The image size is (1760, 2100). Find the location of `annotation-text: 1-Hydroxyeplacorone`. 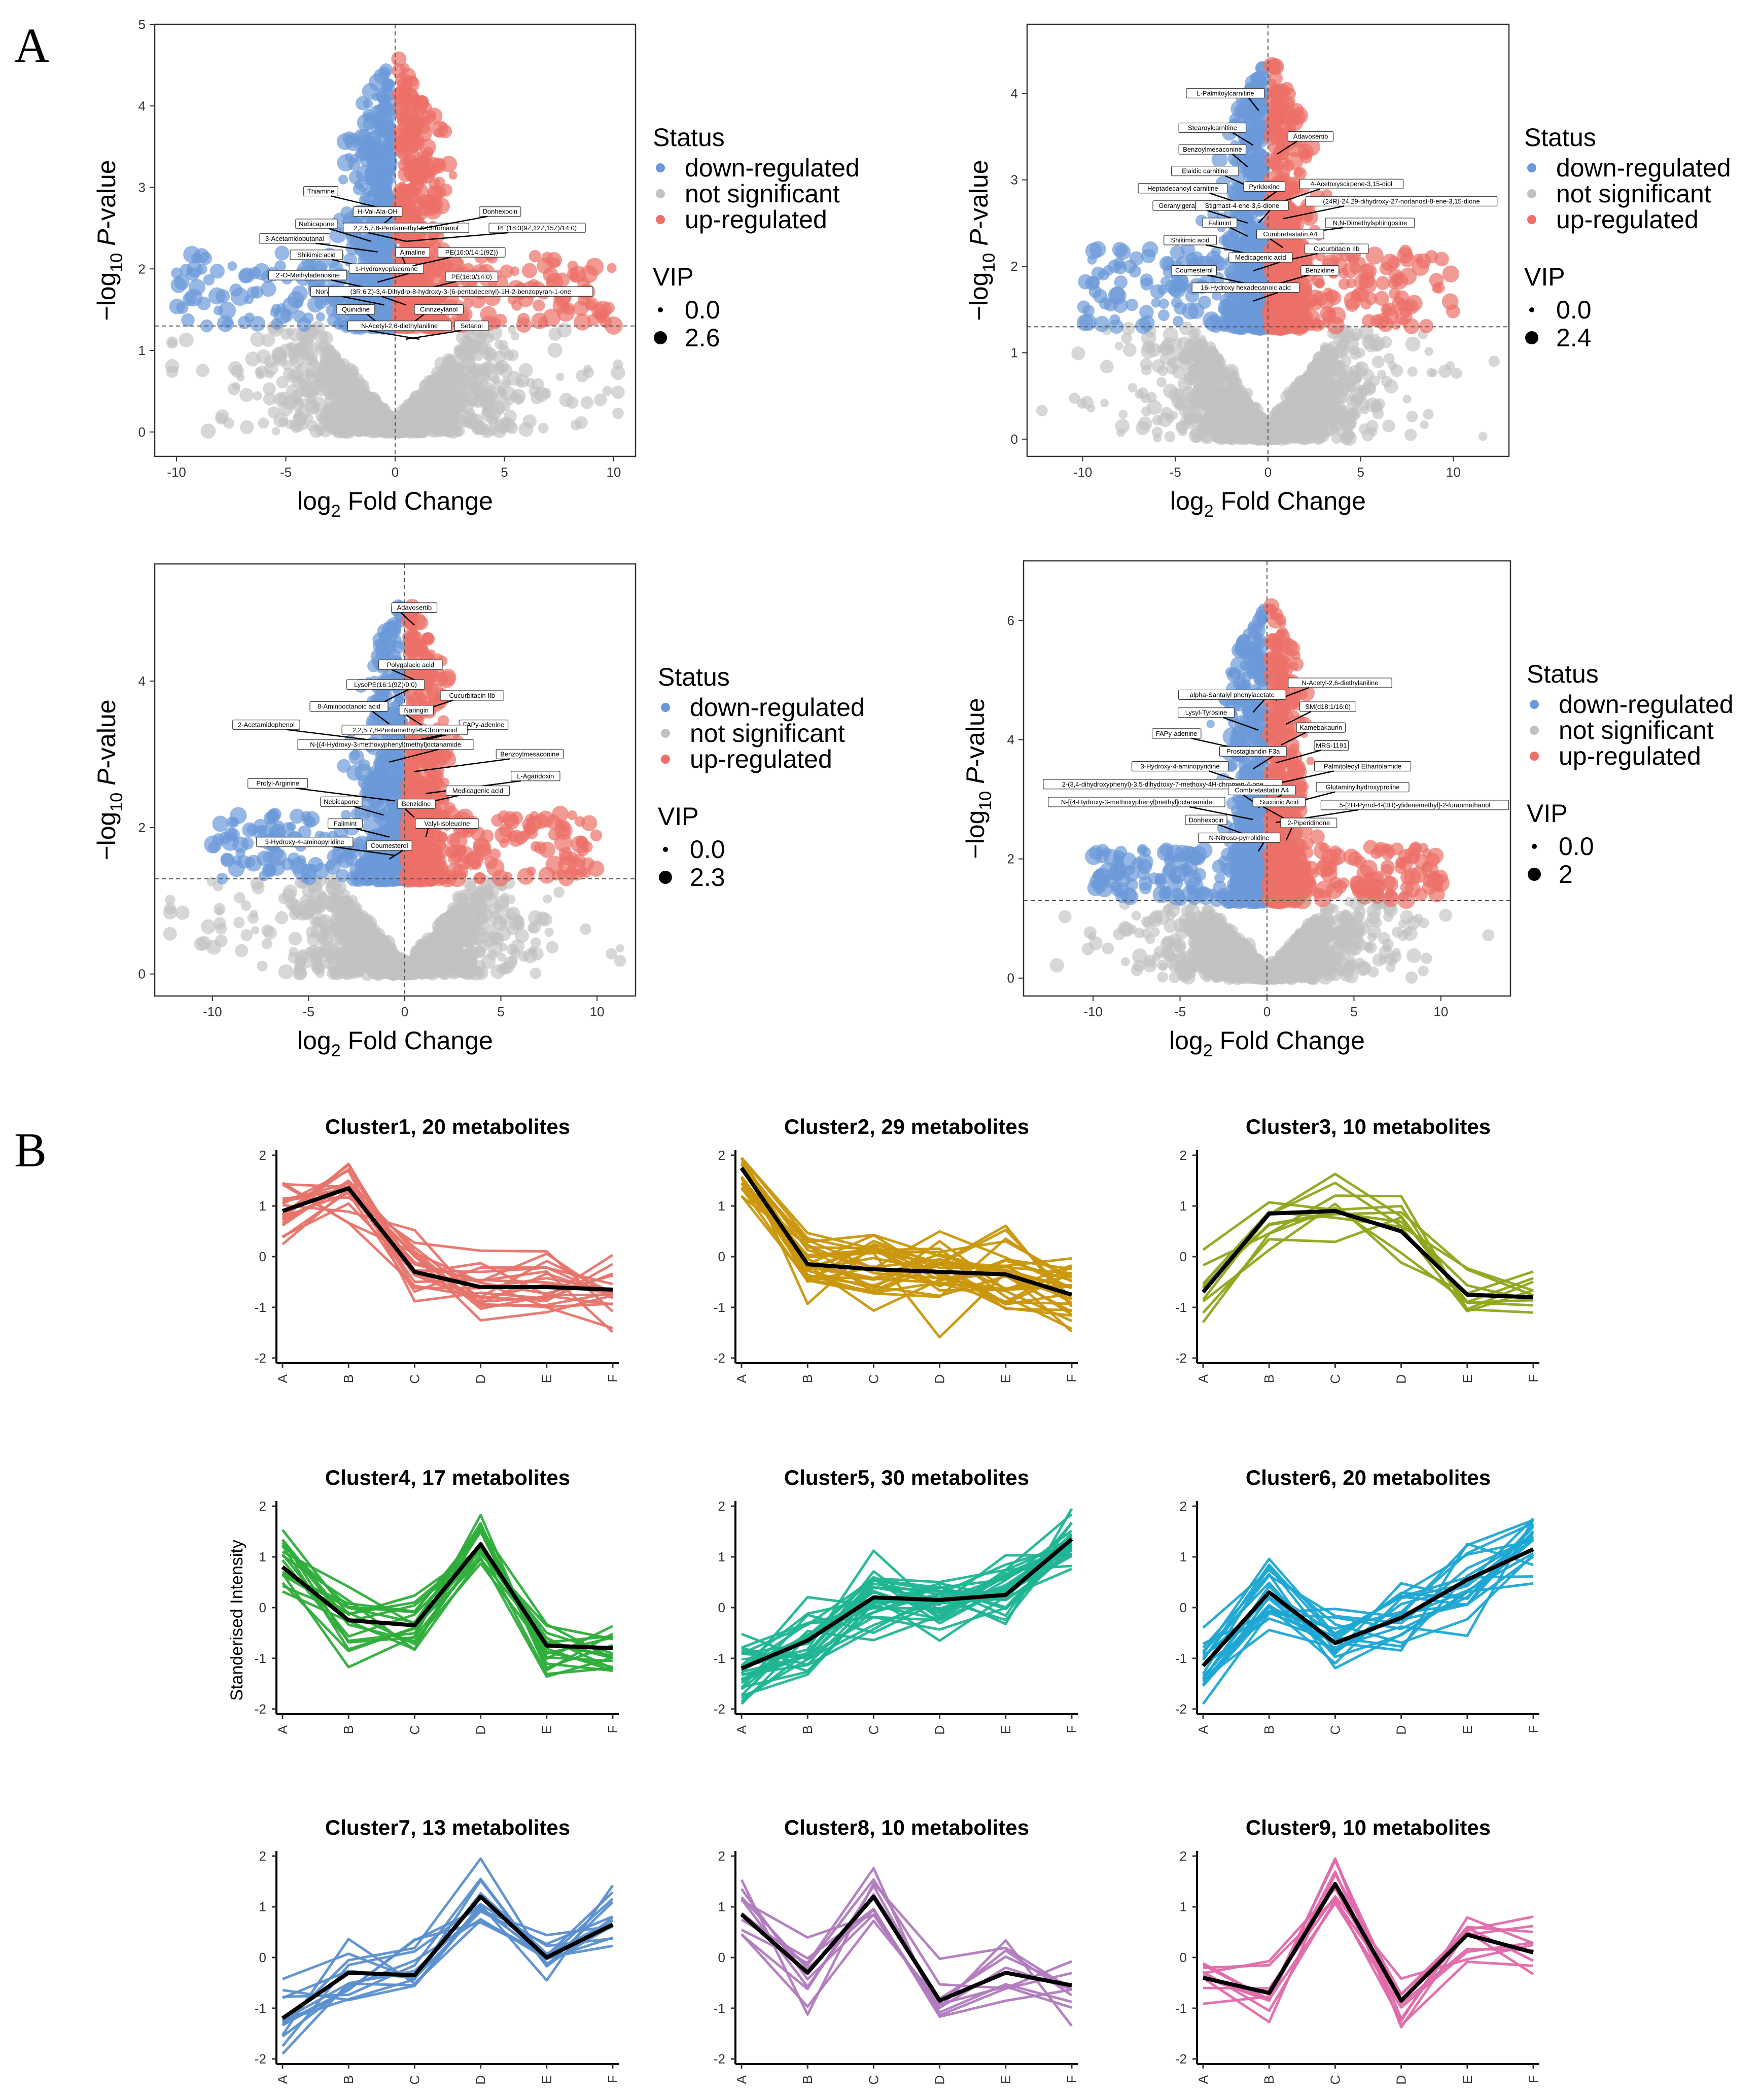

annotation-text: 1-Hydroxyeplacorone is located at coordinates (386, 268).